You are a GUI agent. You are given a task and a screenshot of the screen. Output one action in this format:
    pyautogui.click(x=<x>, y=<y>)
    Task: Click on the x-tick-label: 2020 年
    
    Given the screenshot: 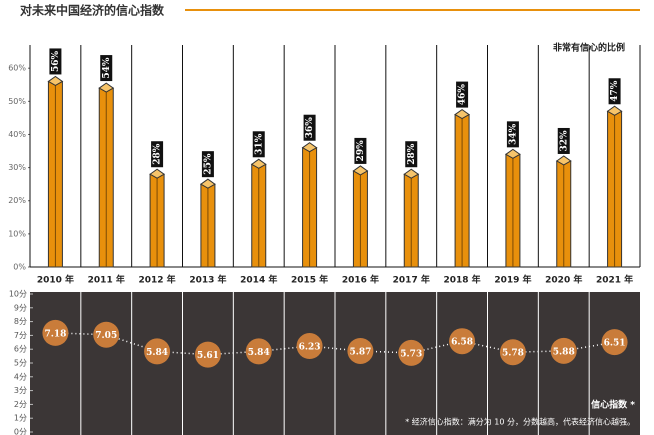 What is the action you would take?
    pyautogui.click(x=563, y=280)
    